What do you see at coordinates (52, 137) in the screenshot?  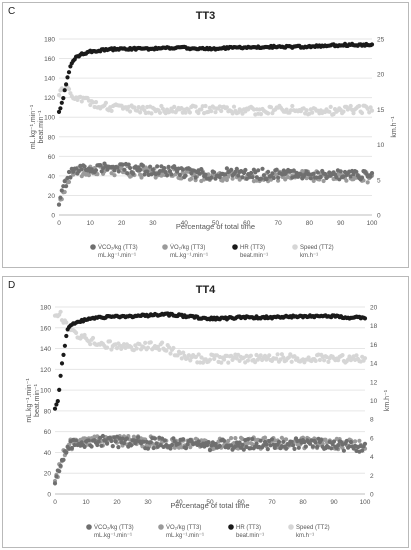 I see `y-left-tick-label: 80` at bounding box center [52, 137].